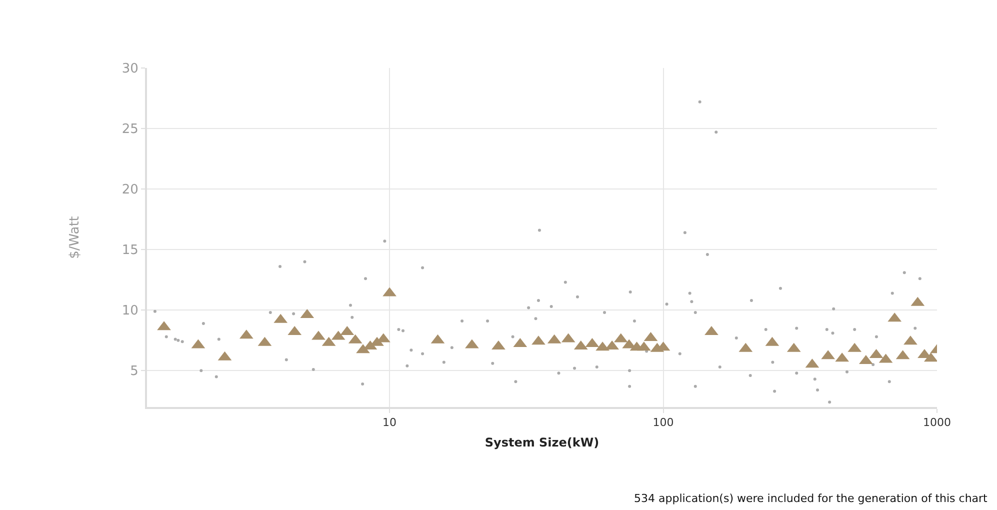 Image resolution: width=997 pixels, height=510 pixels. What do you see at coordinates (130, 69) in the screenshot?
I see `y-tick-label: 30` at bounding box center [130, 69].